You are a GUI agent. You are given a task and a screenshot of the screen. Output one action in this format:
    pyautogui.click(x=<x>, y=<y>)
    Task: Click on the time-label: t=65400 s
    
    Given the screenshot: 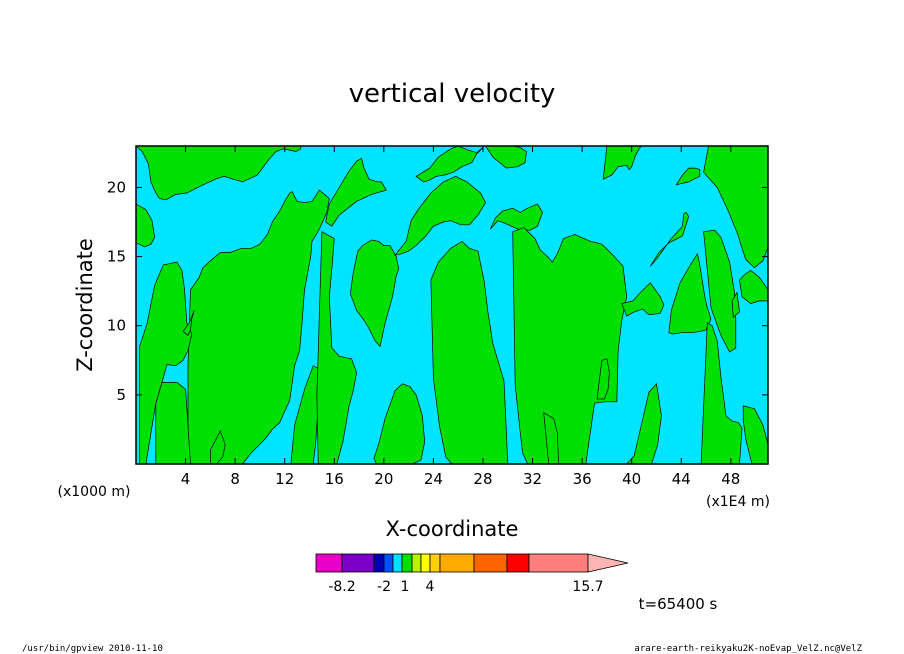 What is the action you would take?
    pyautogui.click(x=678, y=604)
    